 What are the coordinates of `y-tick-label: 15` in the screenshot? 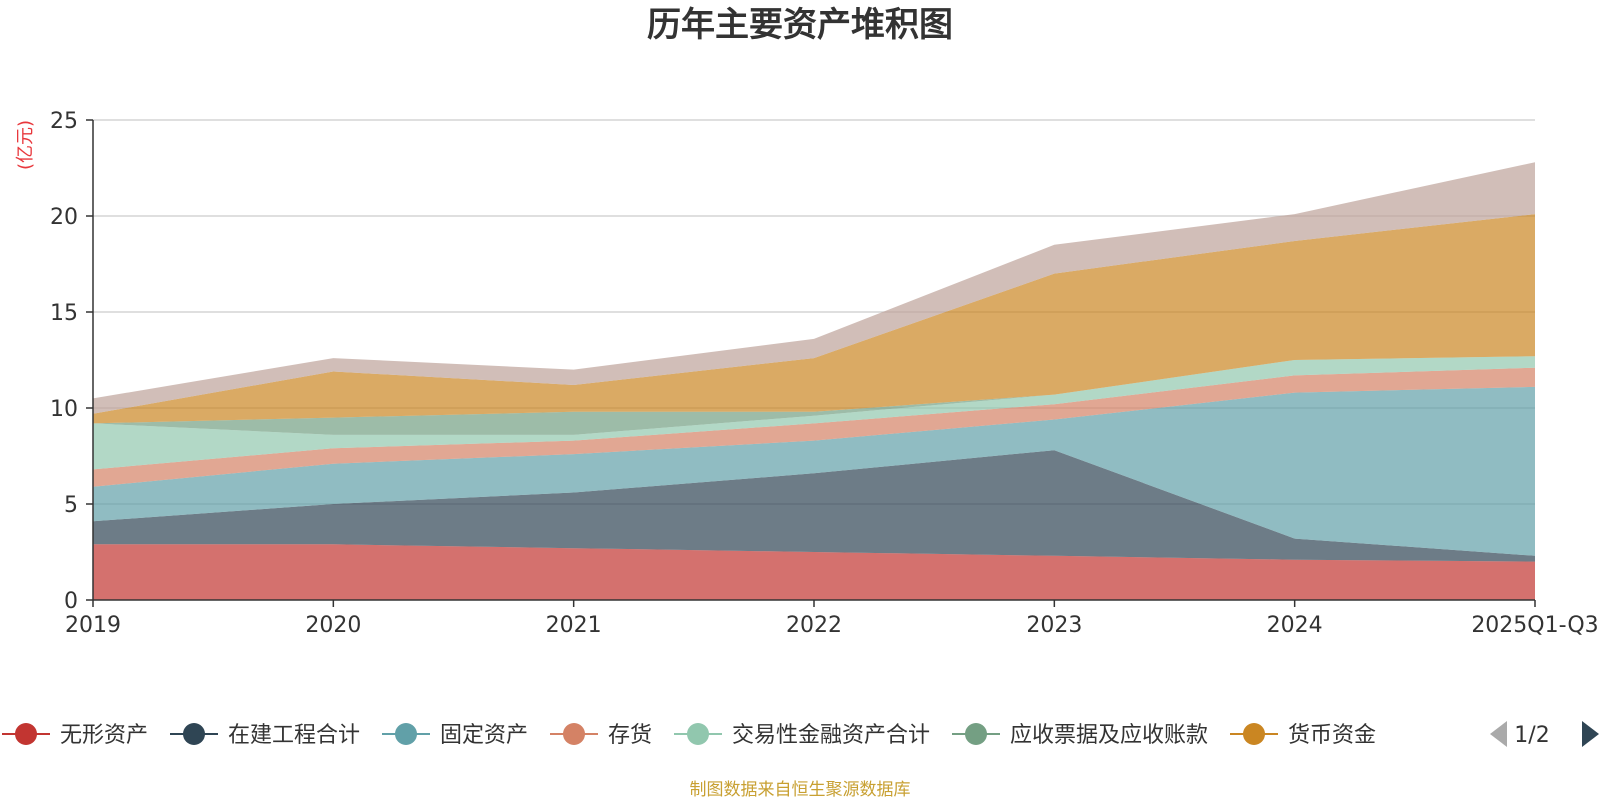 It's located at (64, 313).